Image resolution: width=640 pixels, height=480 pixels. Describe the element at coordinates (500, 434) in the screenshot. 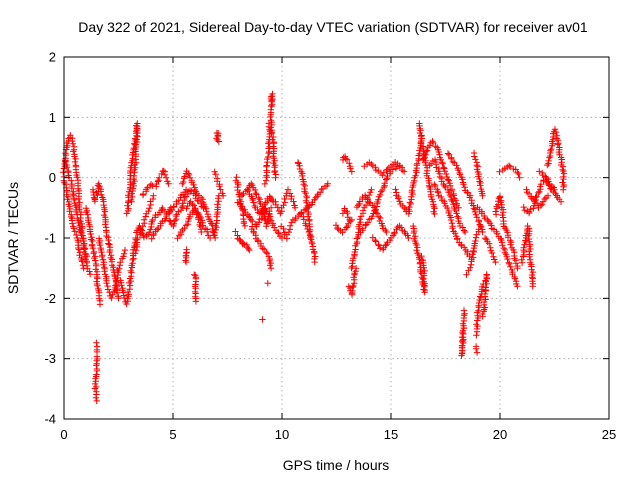

I see `x-tick-label: 20` at that location.